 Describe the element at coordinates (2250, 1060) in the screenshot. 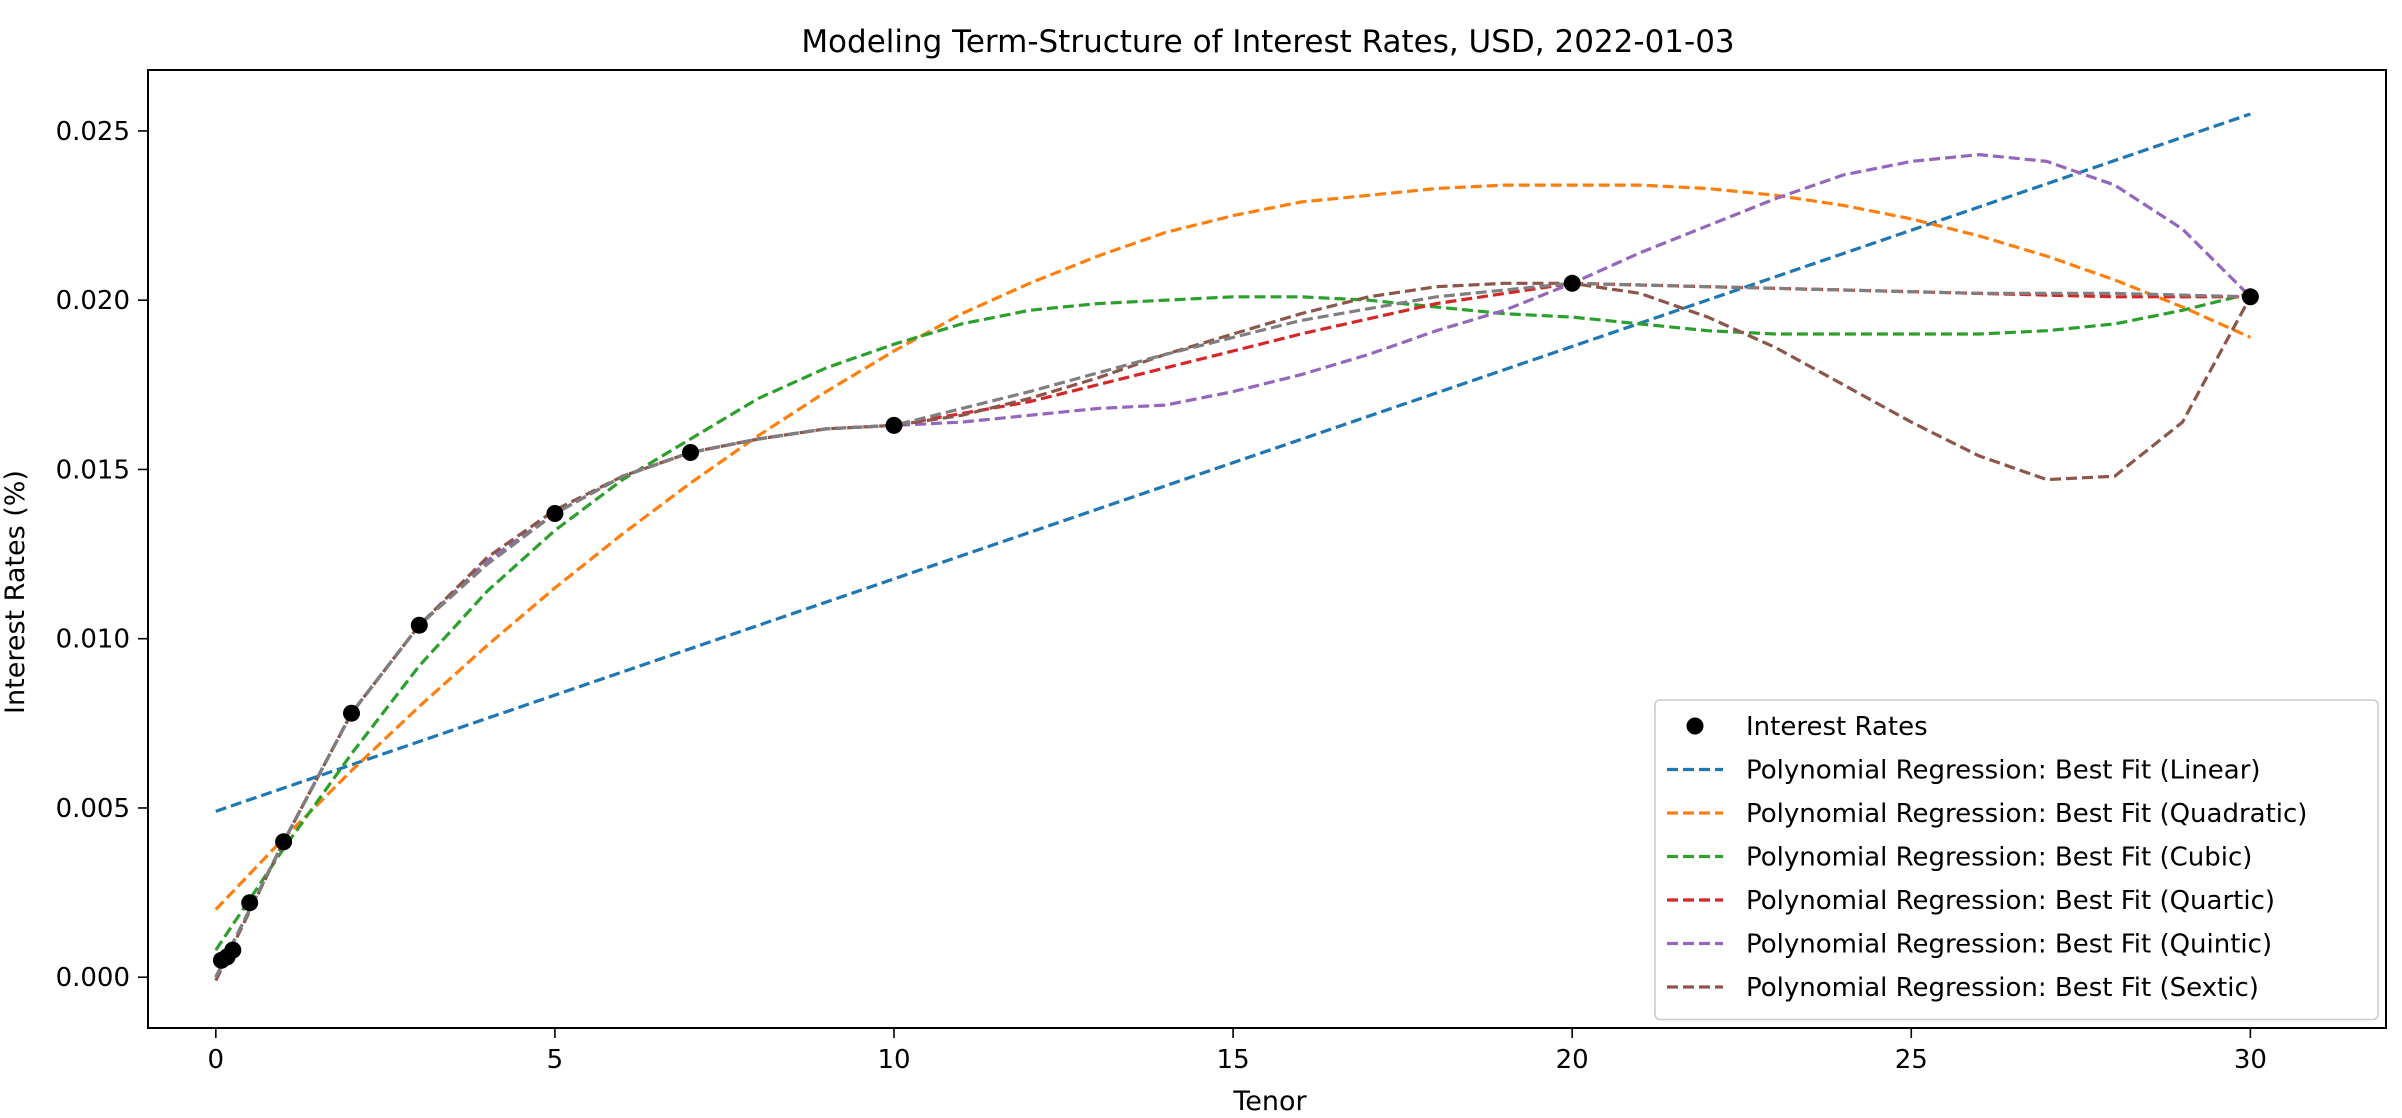

I see `x-tick-label: 30` at that location.